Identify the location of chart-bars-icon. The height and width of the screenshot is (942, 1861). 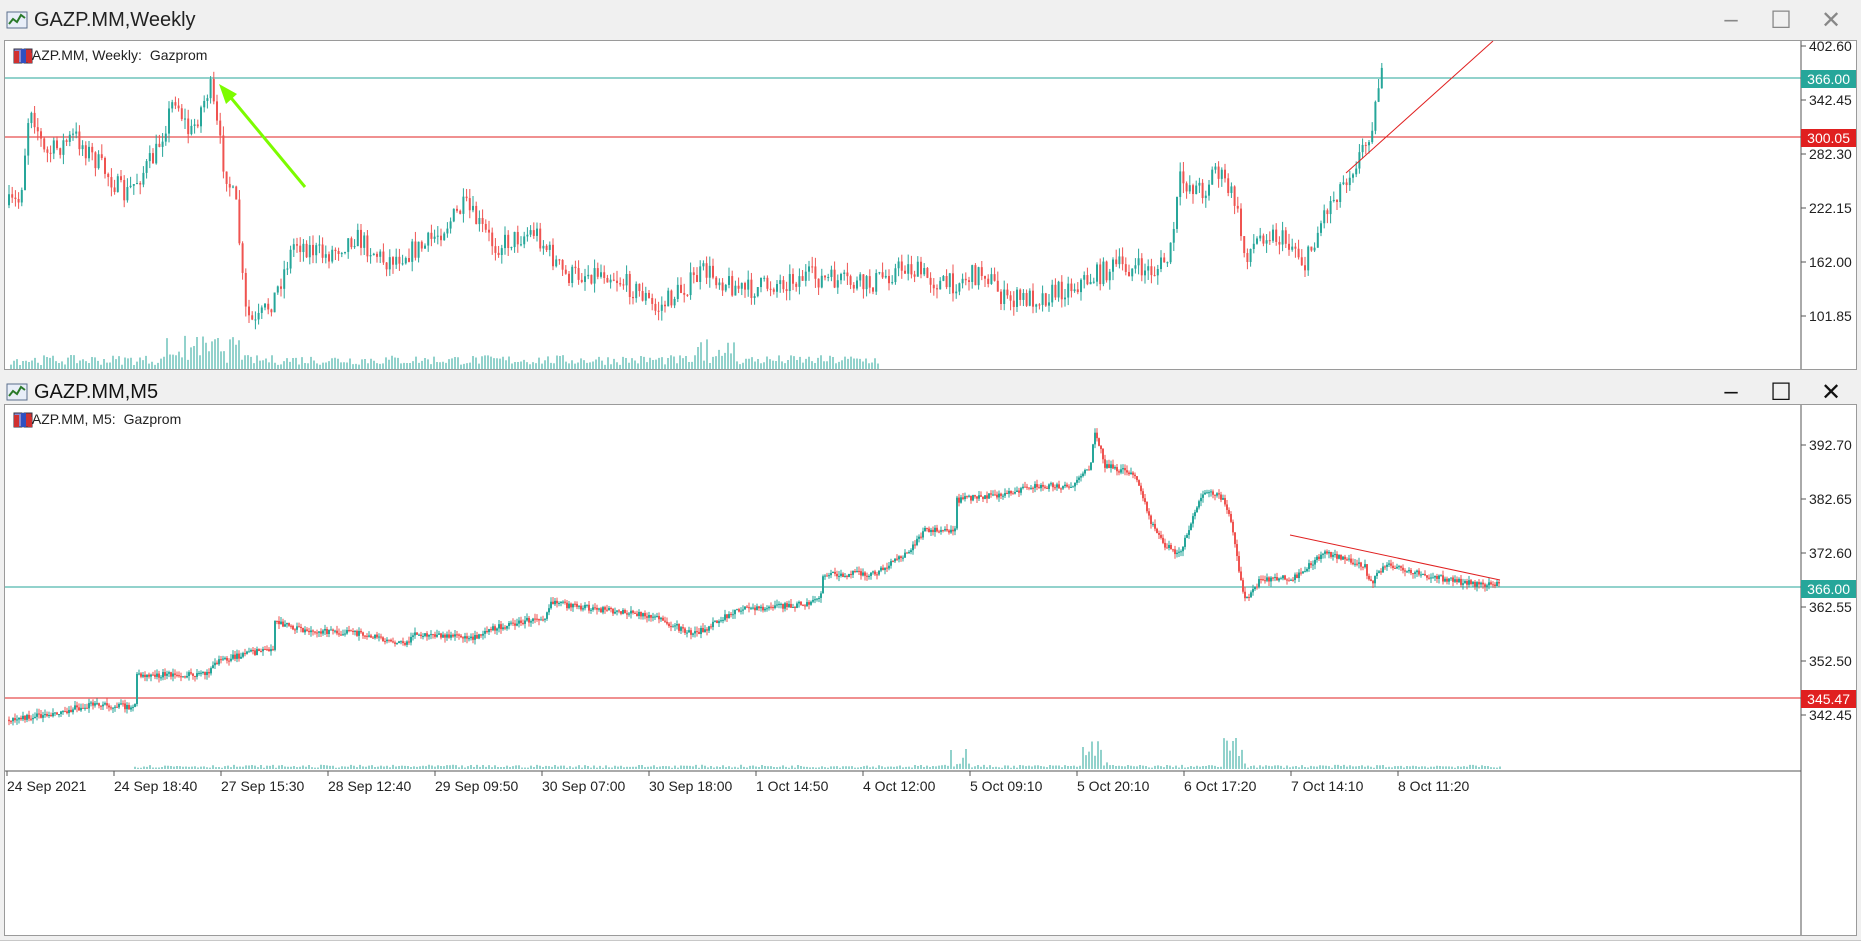
(23, 56).